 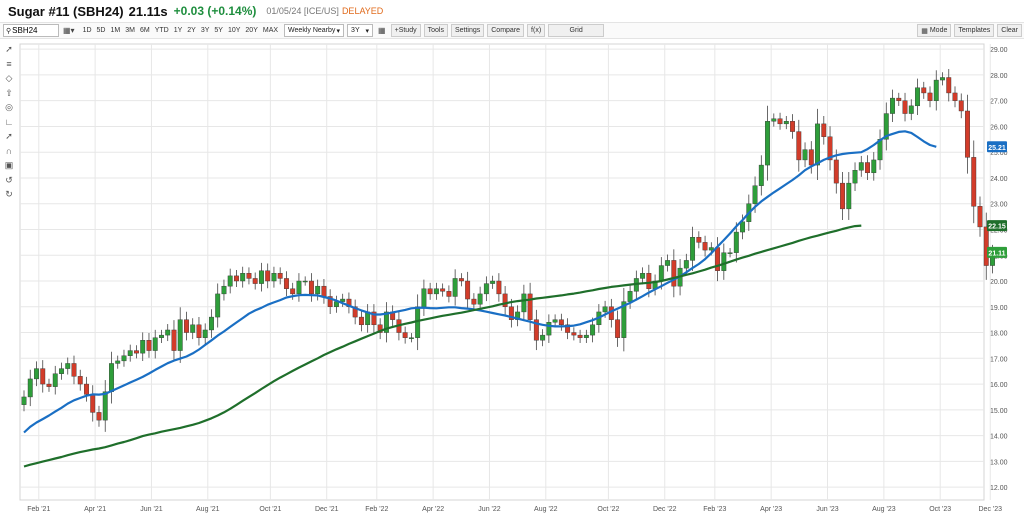 I want to click on period-1y: 1Y, so click(x=178, y=30).